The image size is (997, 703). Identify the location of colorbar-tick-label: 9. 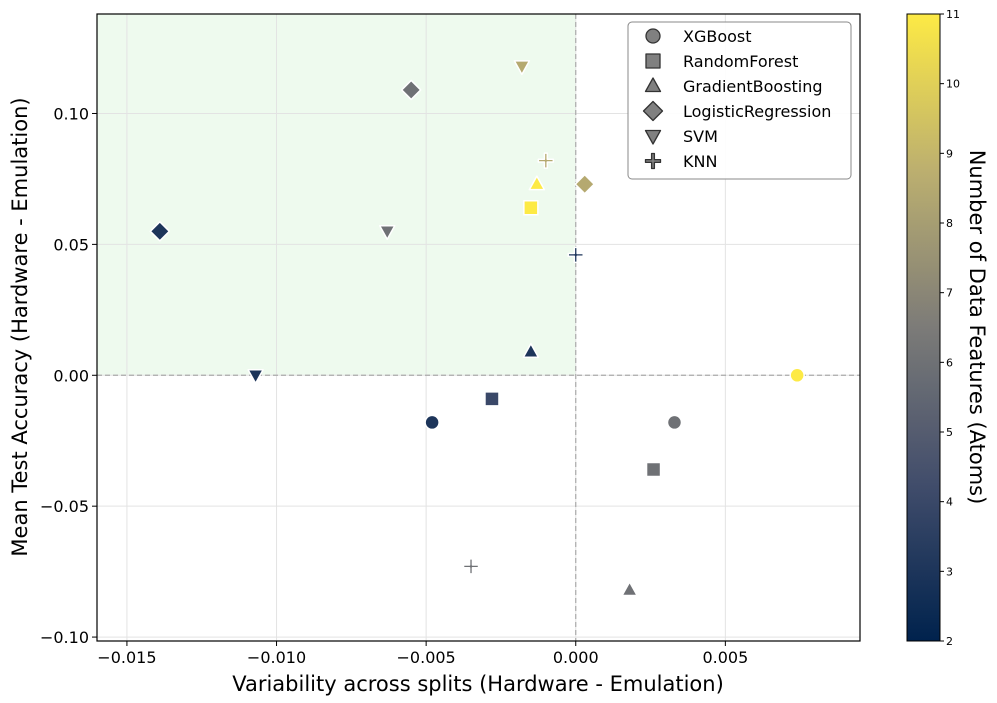
(949, 153).